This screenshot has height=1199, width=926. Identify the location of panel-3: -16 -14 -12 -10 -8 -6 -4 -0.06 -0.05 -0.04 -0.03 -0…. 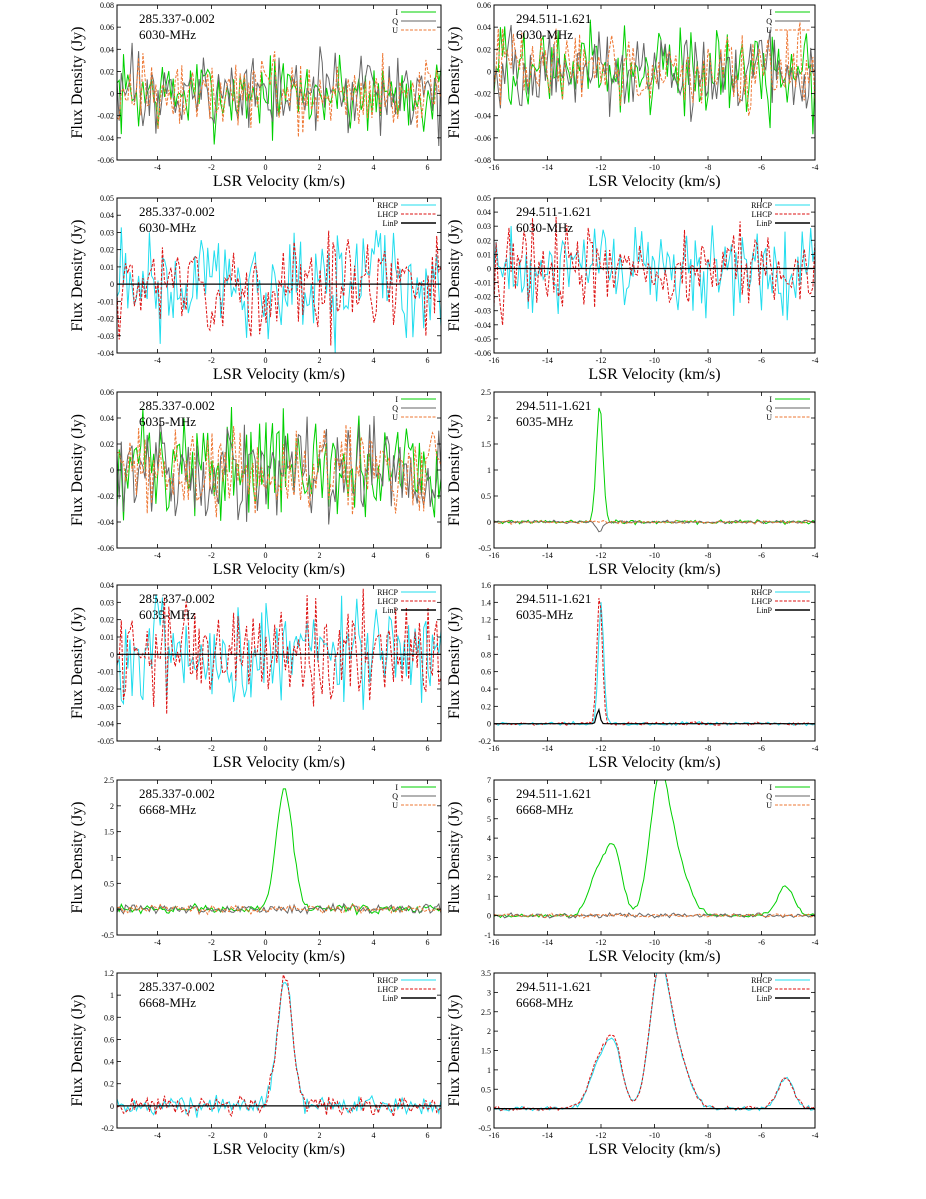
(632, 288).